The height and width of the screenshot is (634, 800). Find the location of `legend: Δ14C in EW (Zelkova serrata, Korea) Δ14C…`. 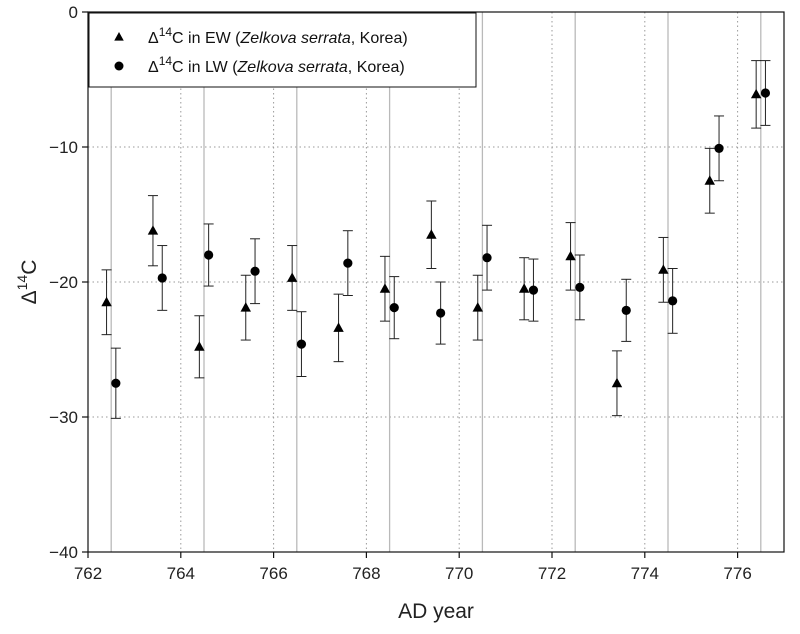

legend: Δ14C in EW (Zelkova serrata, Korea) Δ14C… is located at coordinates (282, 50).